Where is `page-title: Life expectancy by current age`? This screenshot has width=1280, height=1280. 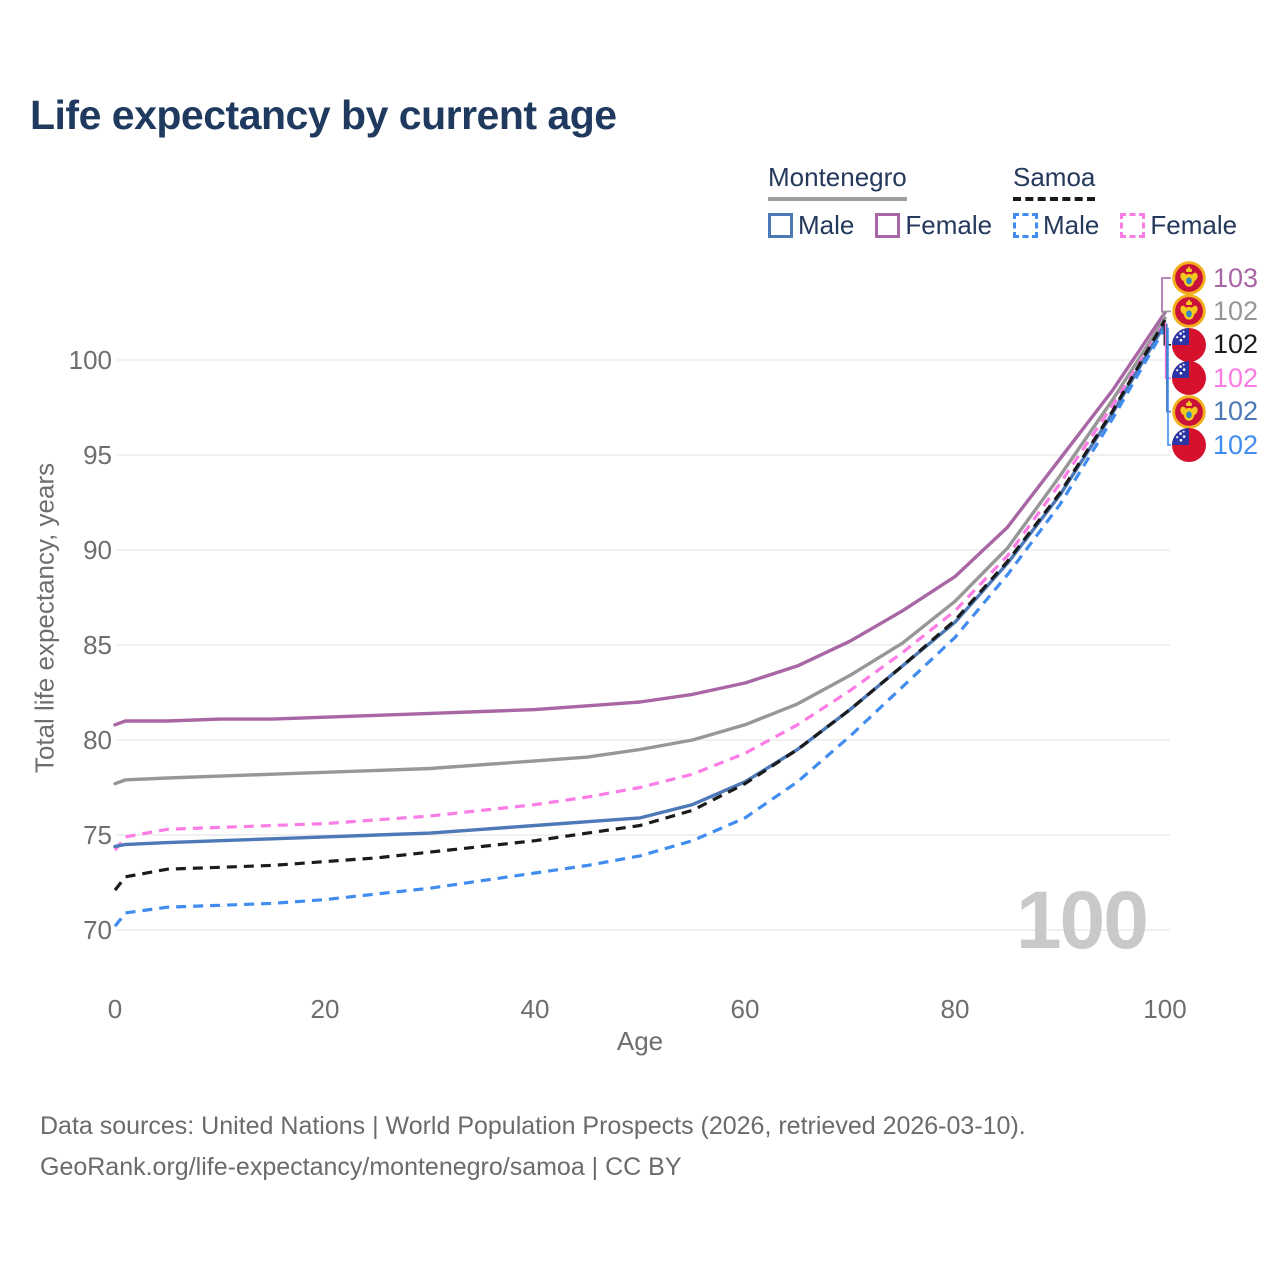 page-title: Life expectancy by current age is located at coordinates (323, 115).